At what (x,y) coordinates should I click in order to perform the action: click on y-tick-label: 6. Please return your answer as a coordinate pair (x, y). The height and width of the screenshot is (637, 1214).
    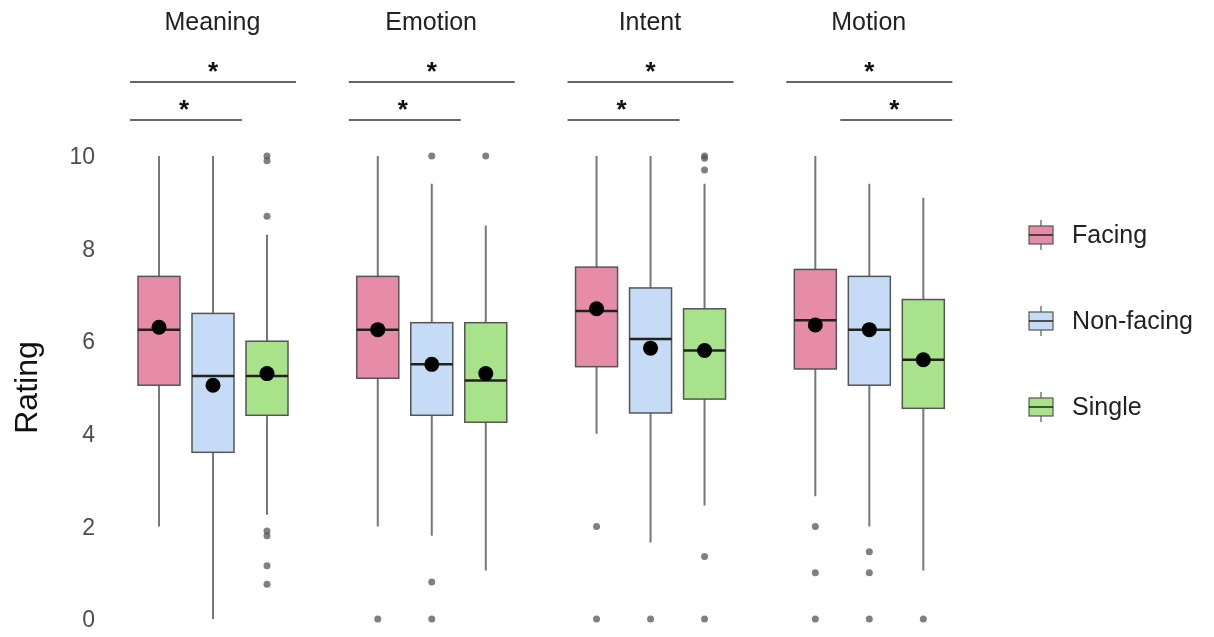
    Looking at the image, I should click on (88, 341).